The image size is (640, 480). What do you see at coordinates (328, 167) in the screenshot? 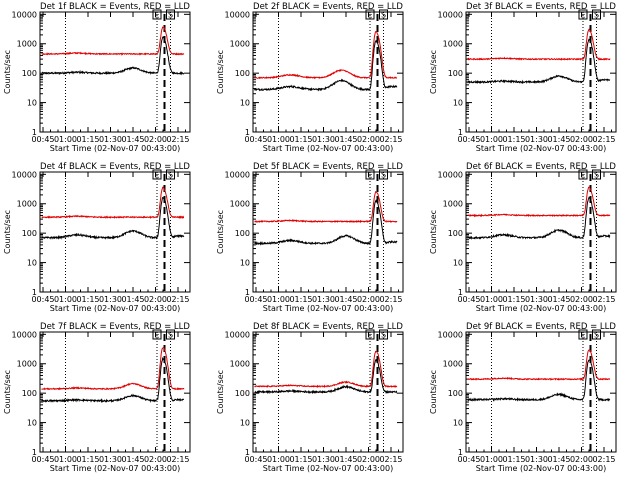
I see `chart-title: Det 5f BLACK = Events, RED = LLD` at bounding box center [328, 167].